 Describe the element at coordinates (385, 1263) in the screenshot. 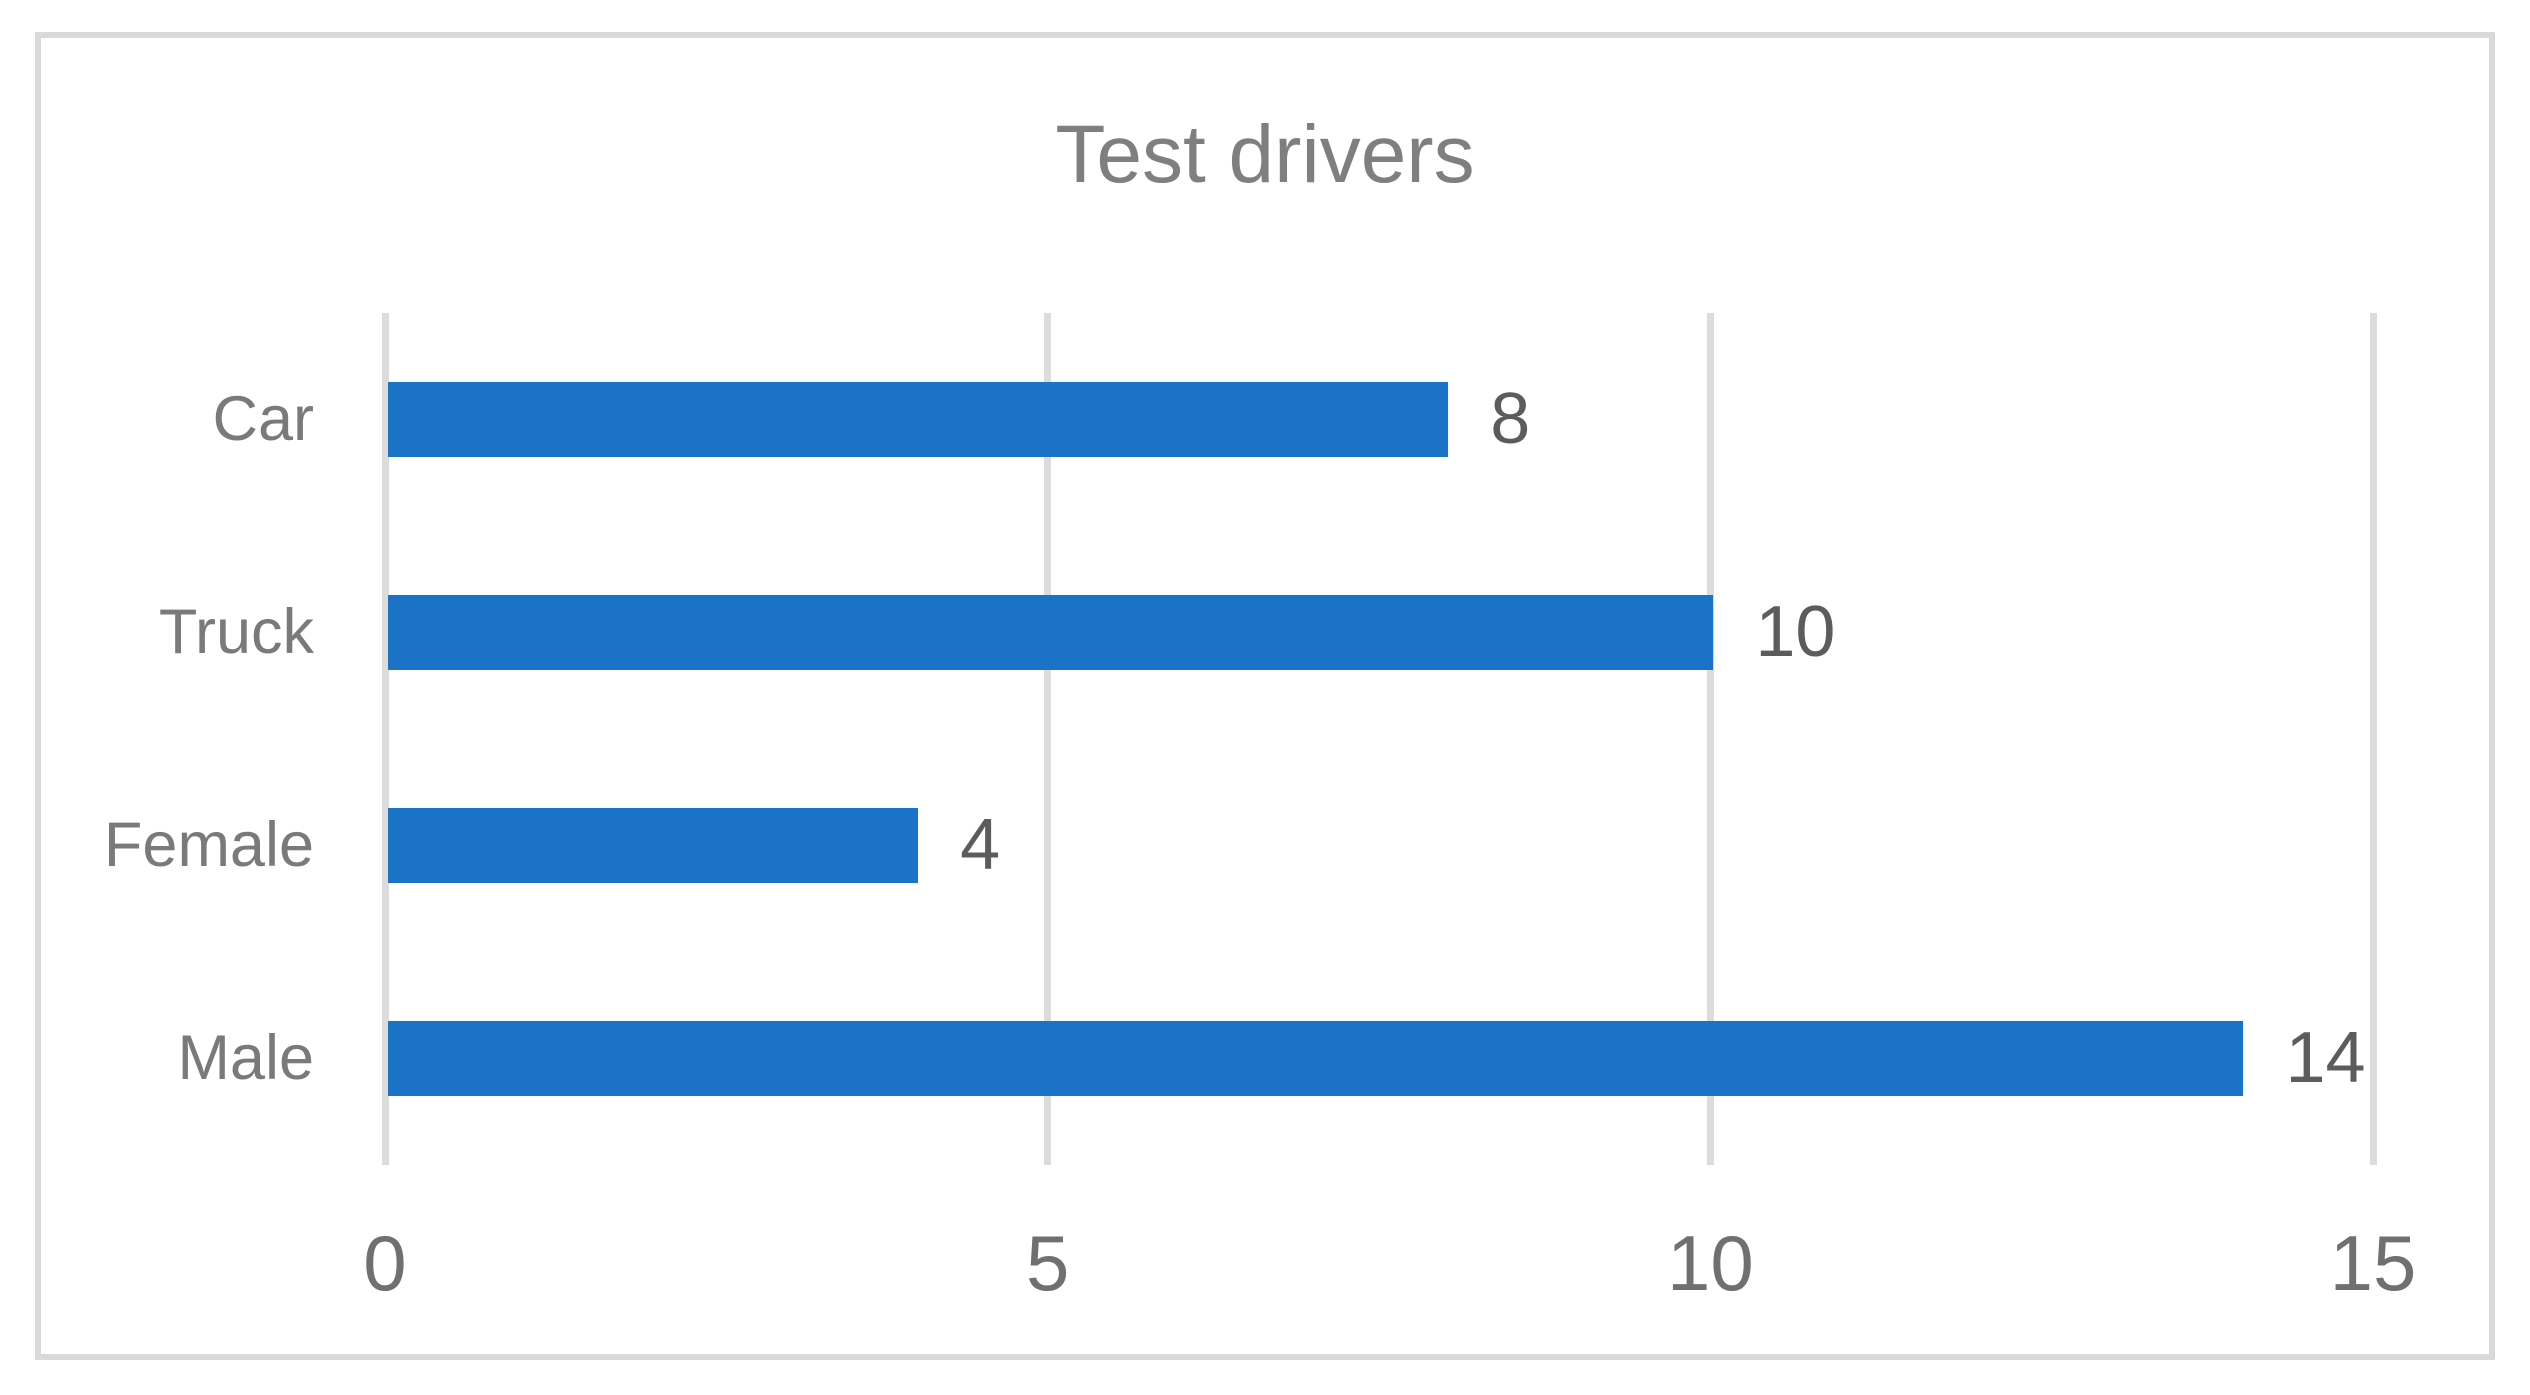

I see `x-tick-label-0: 0` at that location.